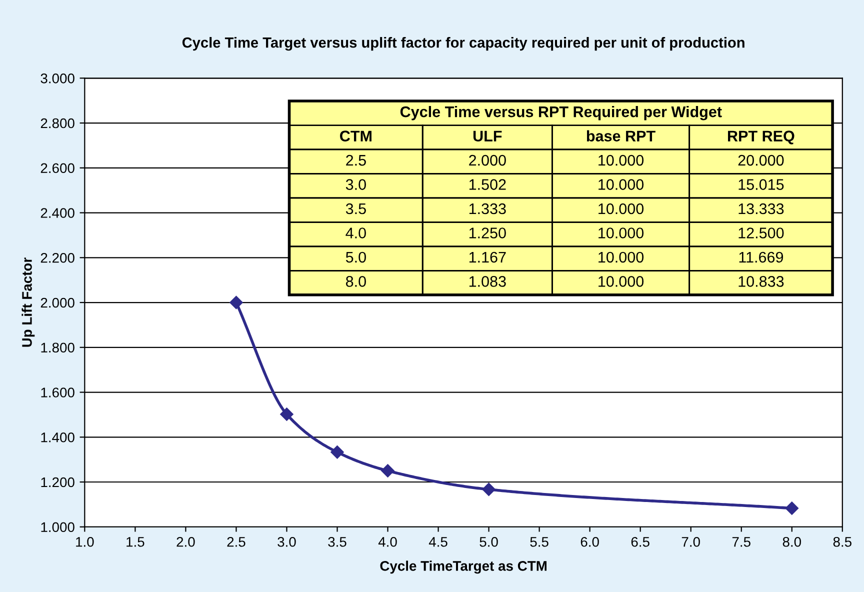 This screenshot has width=864, height=592. Describe the element at coordinates (57, 303) in the screenshot. I see `y-tick-label: 2.000` at that location.